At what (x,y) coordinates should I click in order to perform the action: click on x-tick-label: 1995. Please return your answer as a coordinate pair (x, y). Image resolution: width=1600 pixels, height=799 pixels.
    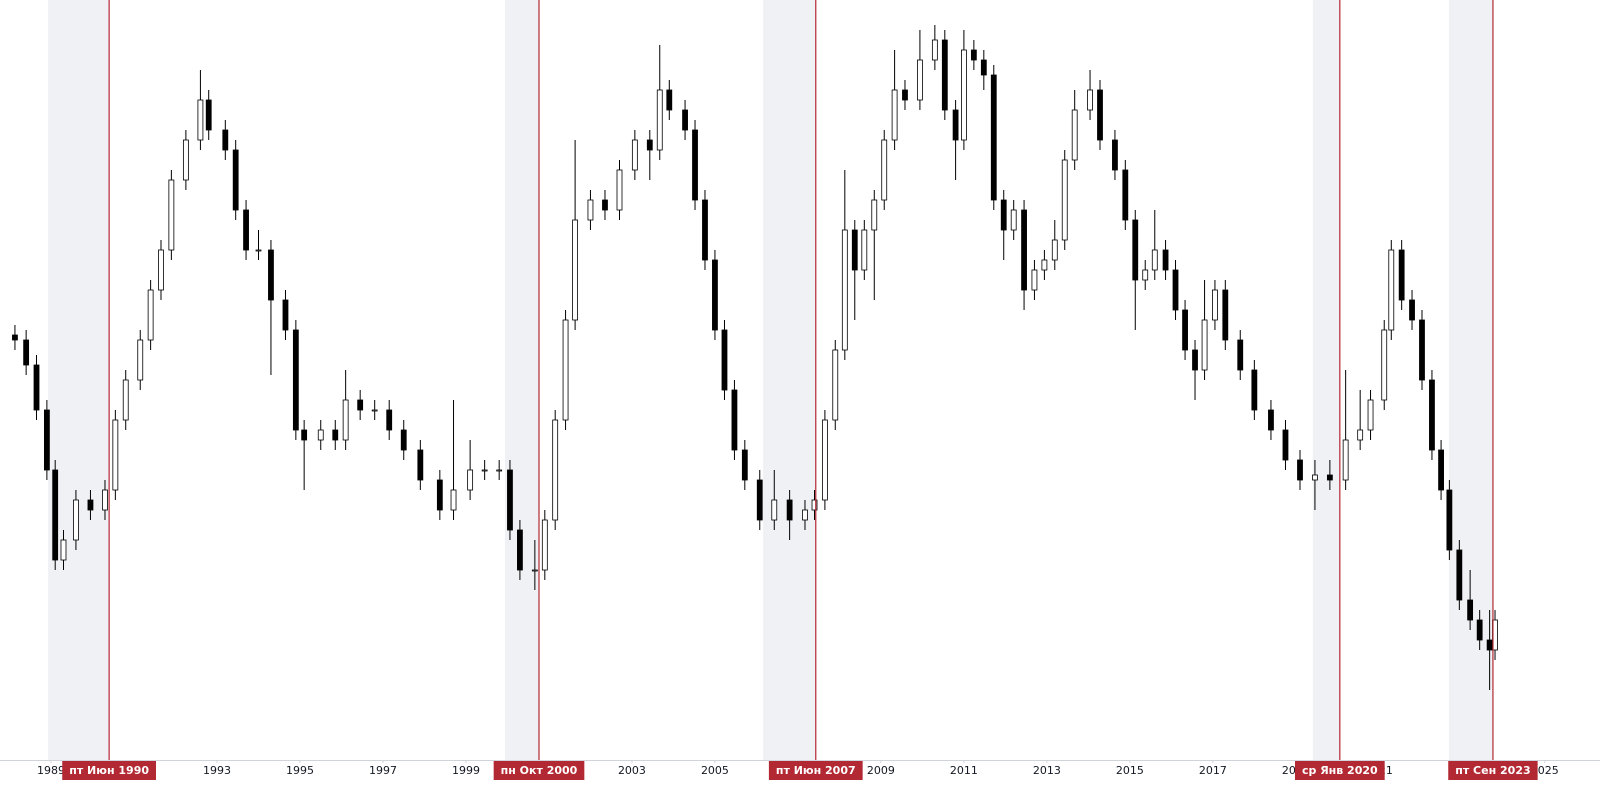
    Looking at the image, I should click on (300, 770).